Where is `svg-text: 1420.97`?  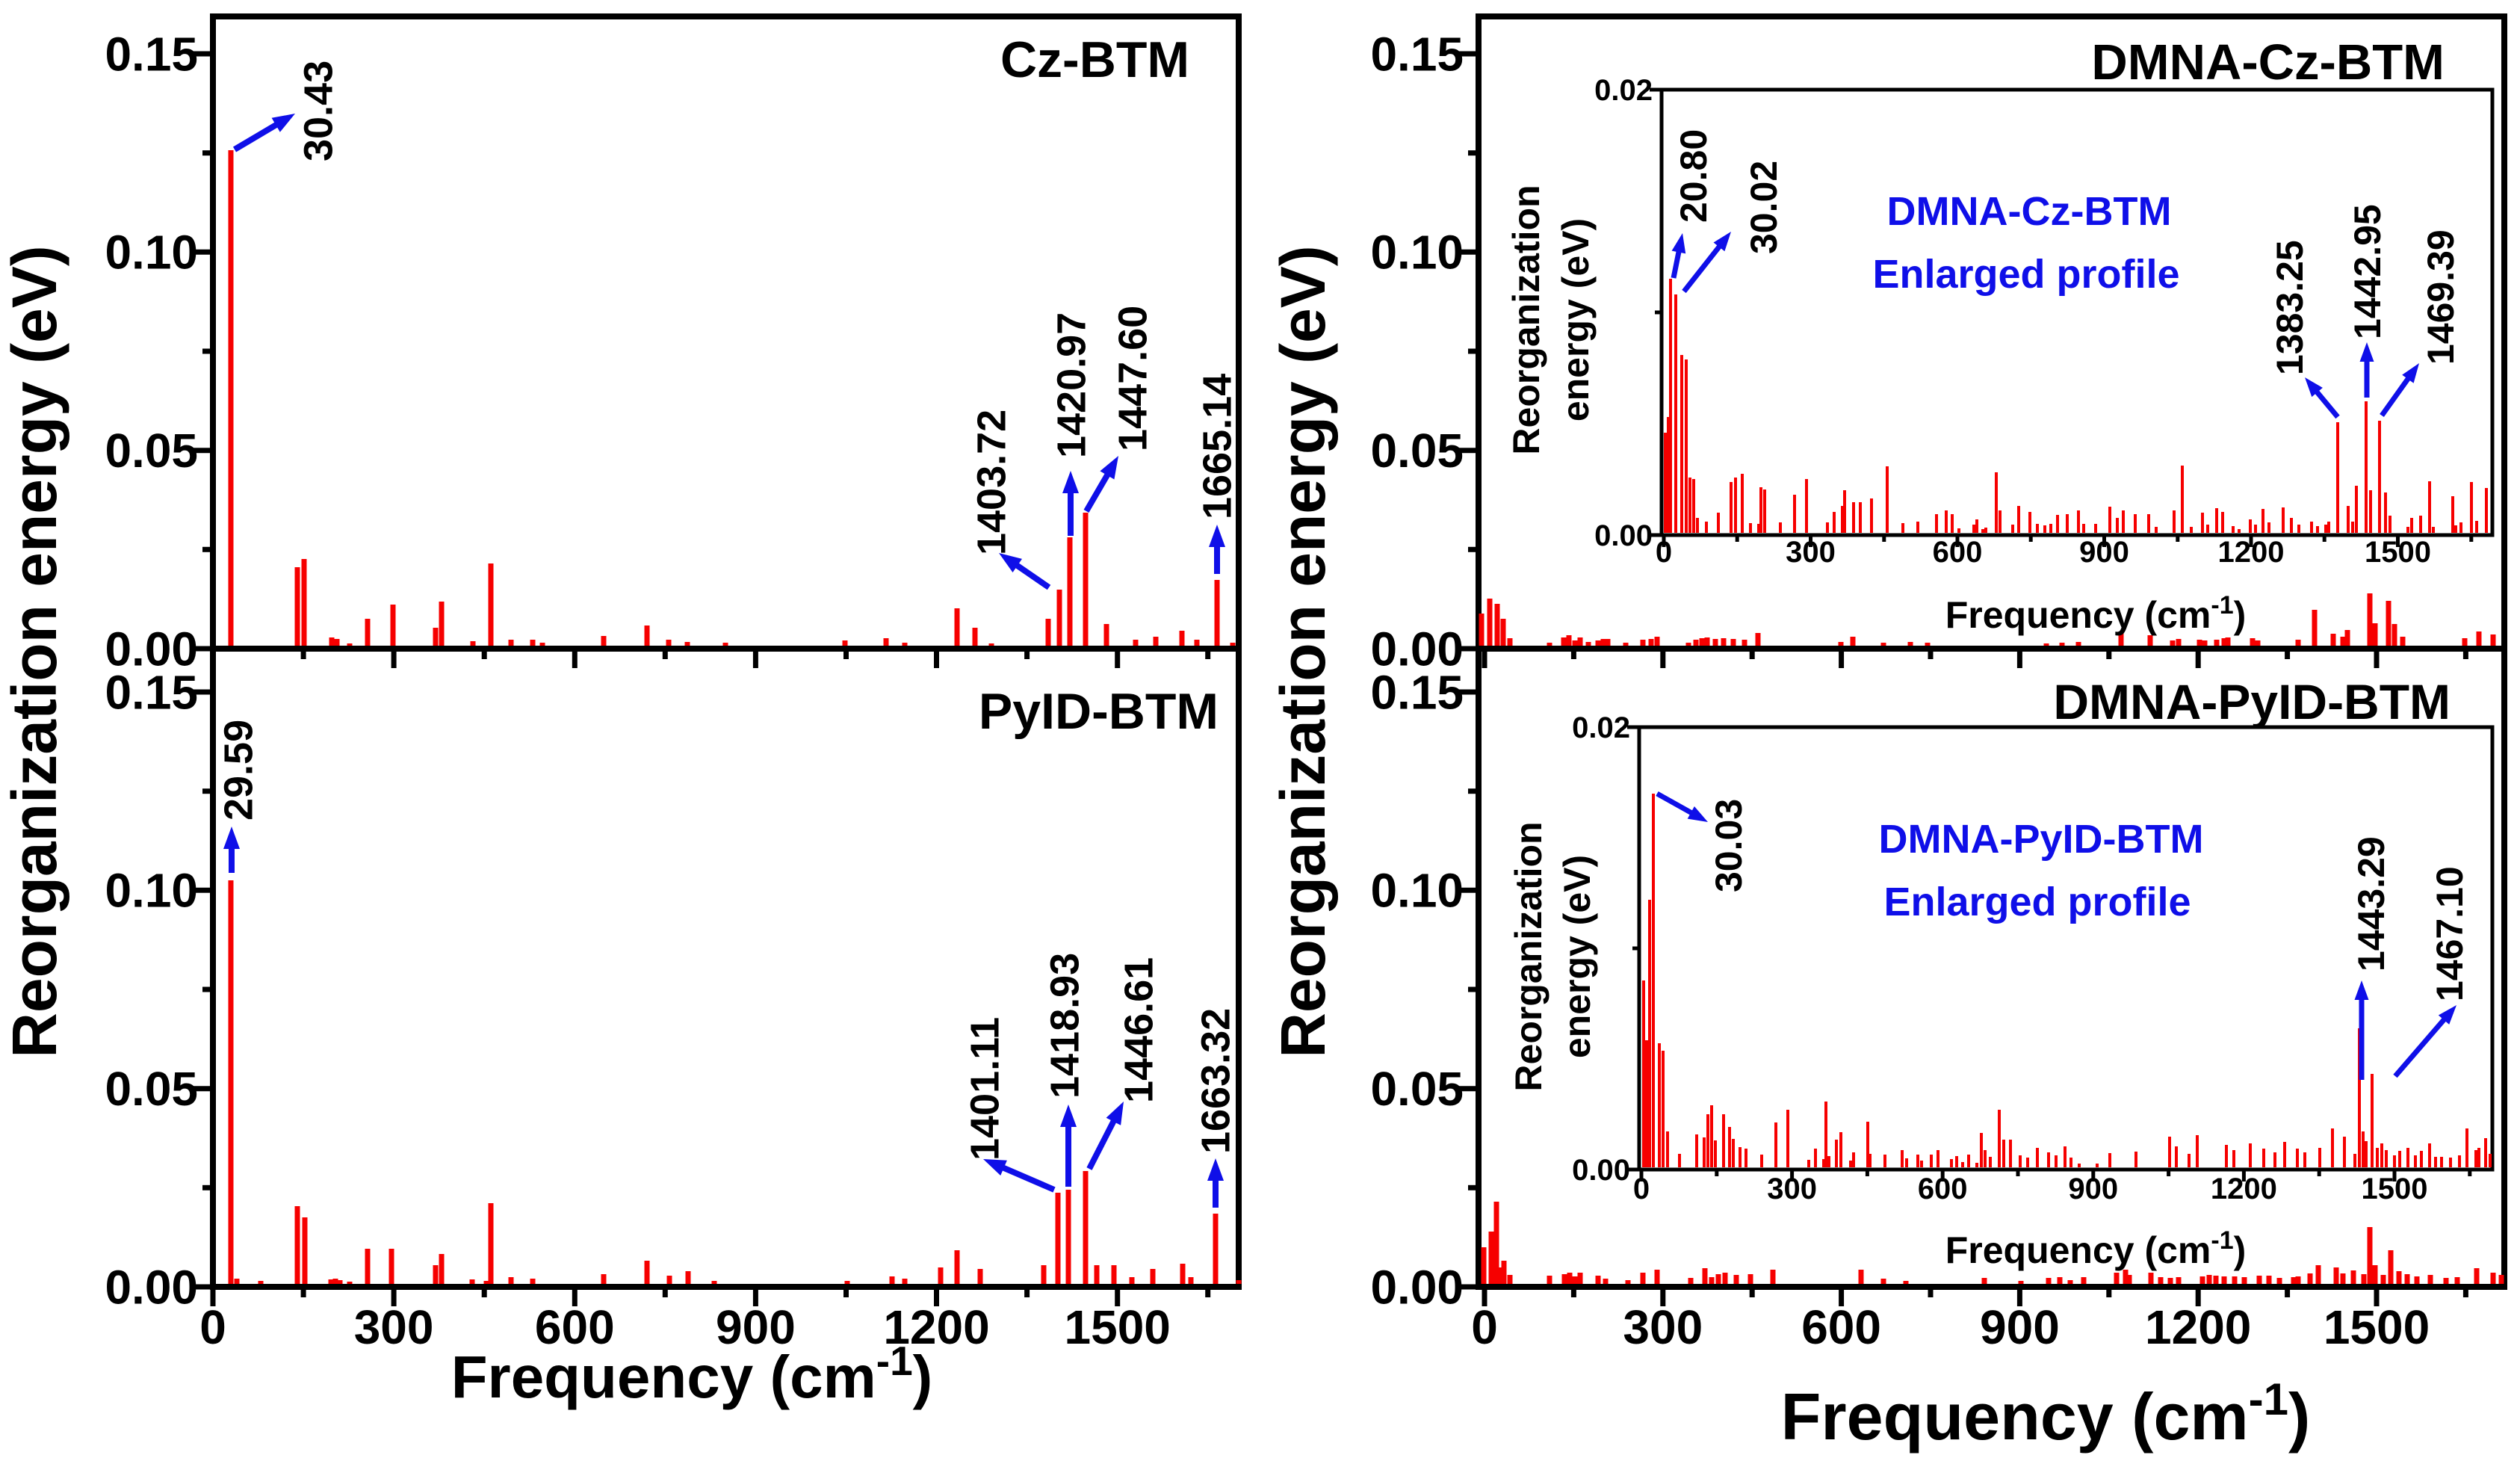
svg-text: 1420.97 is located at coordinates (1071, 385).